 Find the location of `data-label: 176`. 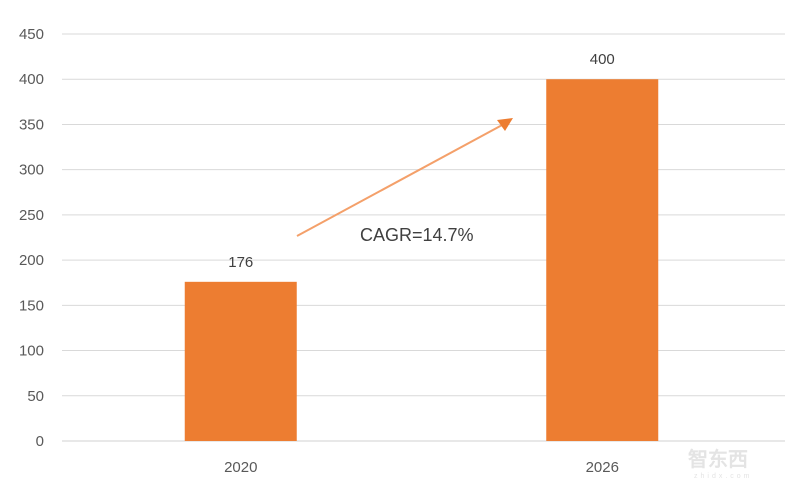

data-label: 176 is located at coordinates (240, 262).